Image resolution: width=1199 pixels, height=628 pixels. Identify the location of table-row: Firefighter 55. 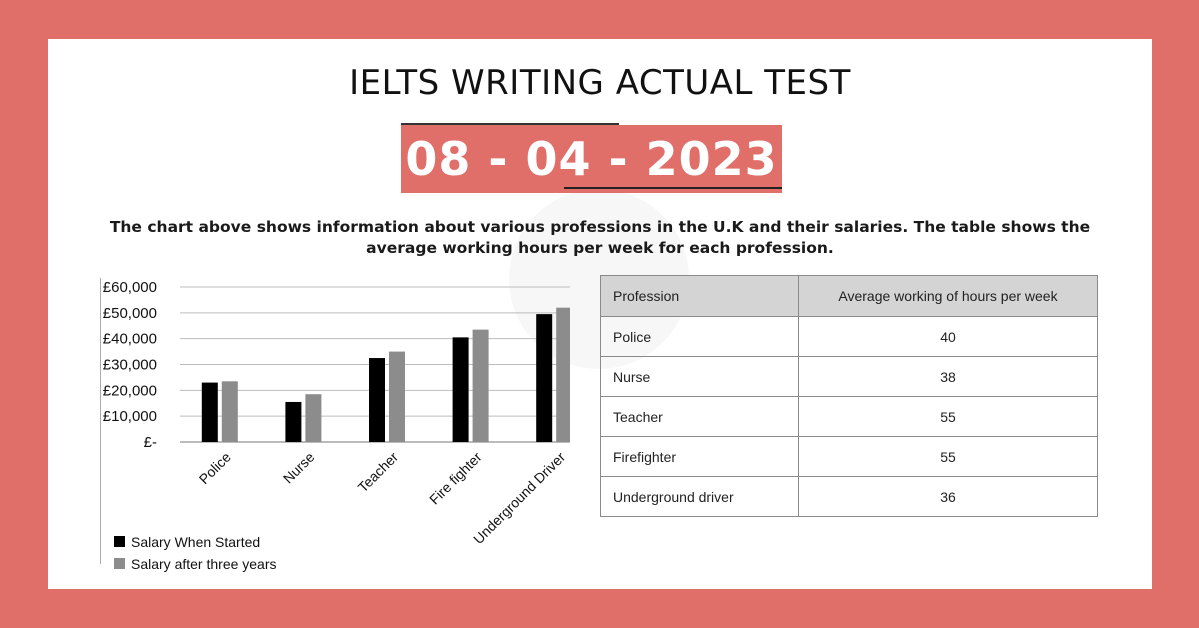
(849, 456).